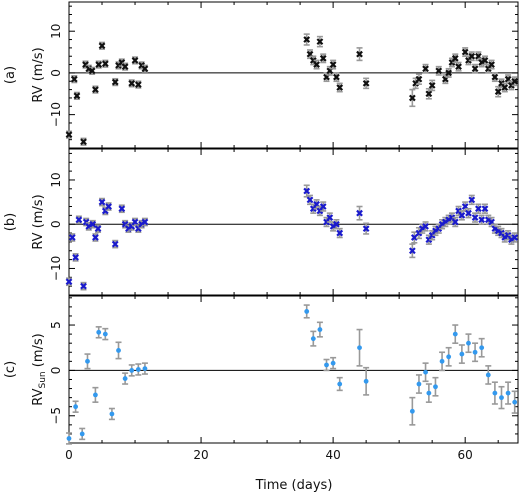 Image resolution: width=520 pixels, height=496 pixels. I want to click on panel-label: (c), so click(10, 369).